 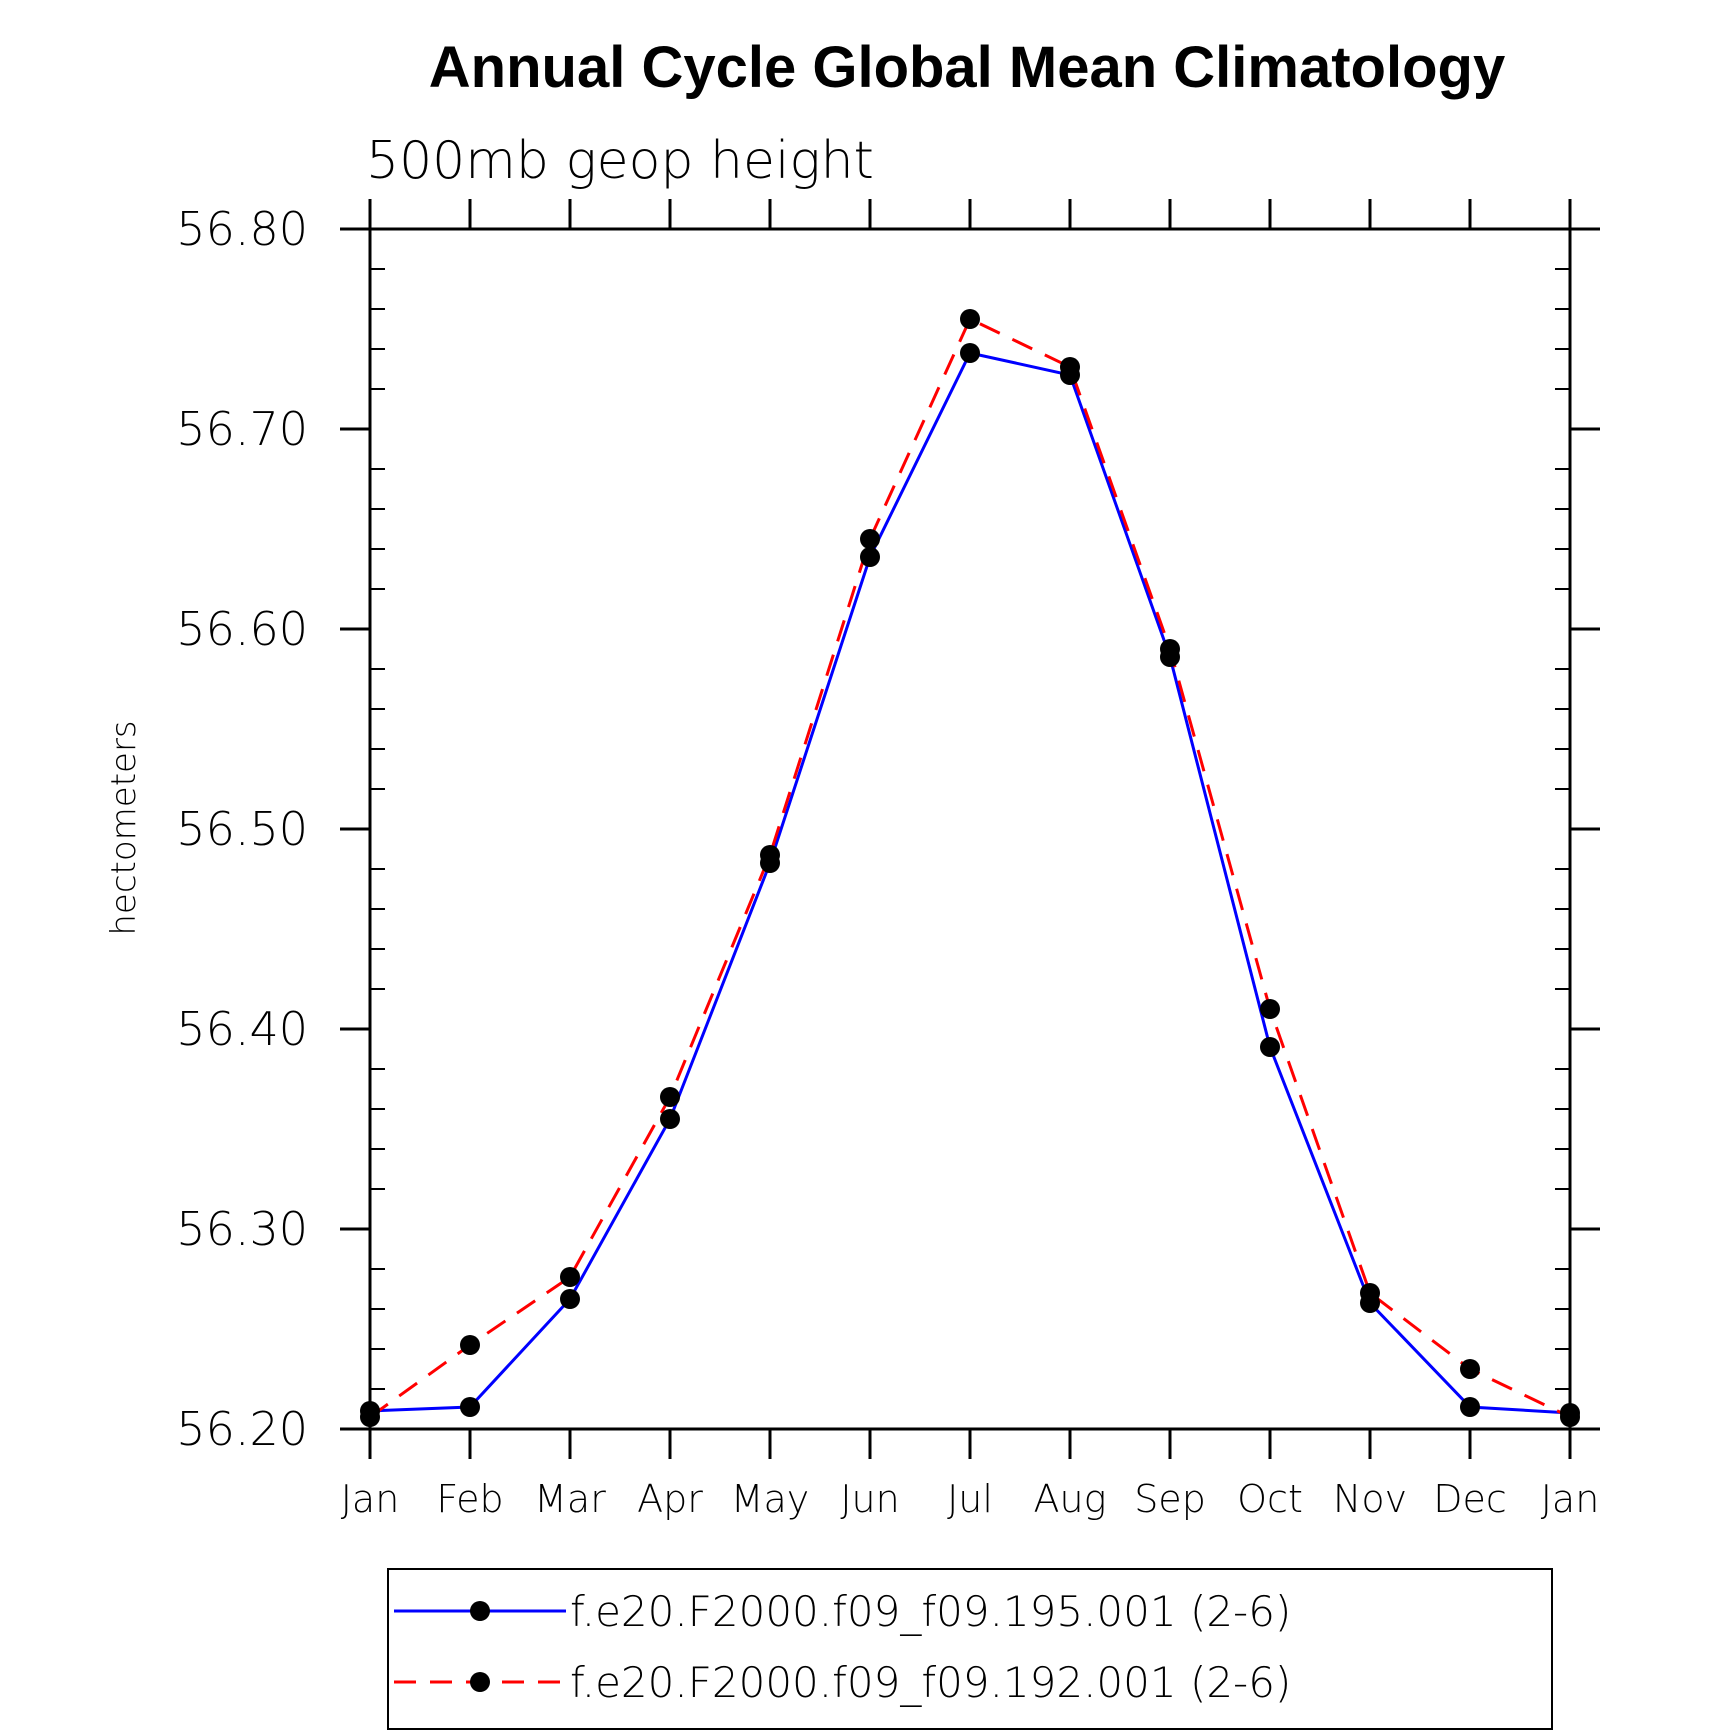 What do you see at coordinates (469, 1499) in the screenshot?
I see `x-tick-label: Feb` at bounding box center [469, 1499].